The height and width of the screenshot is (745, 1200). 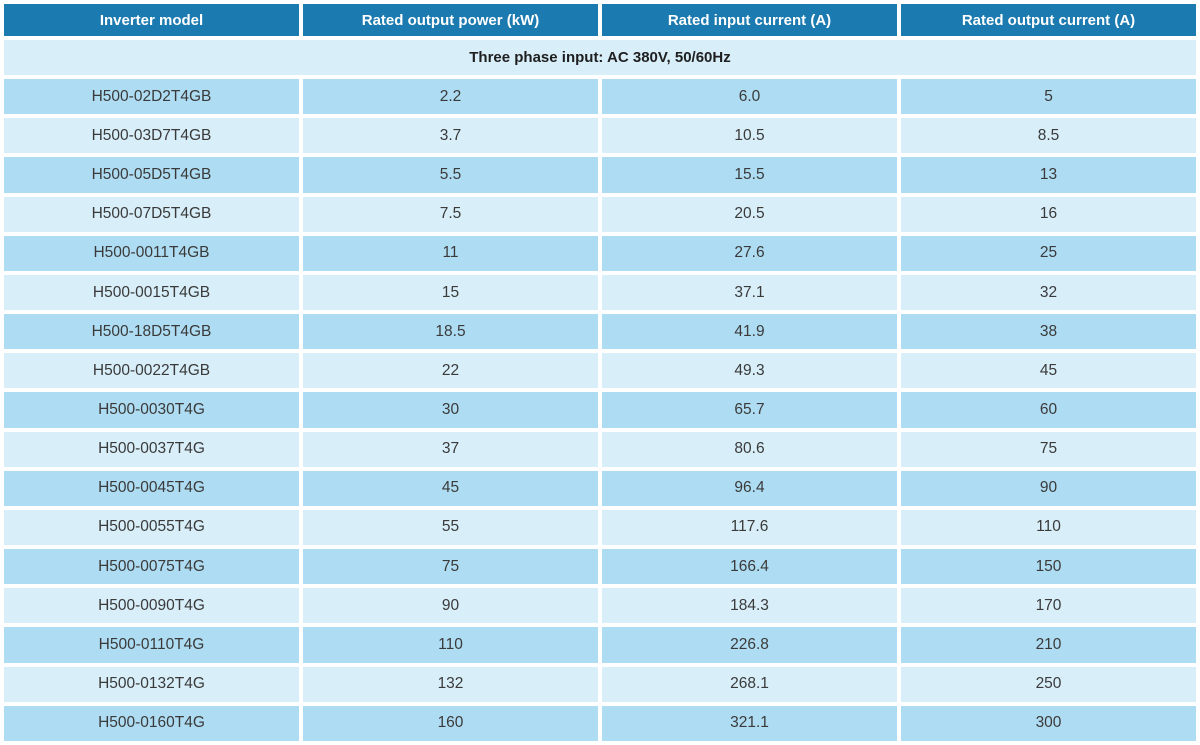 I want to click on table-row: H500-0110T4G 110 226.8 210, so click(x=600, y=645).